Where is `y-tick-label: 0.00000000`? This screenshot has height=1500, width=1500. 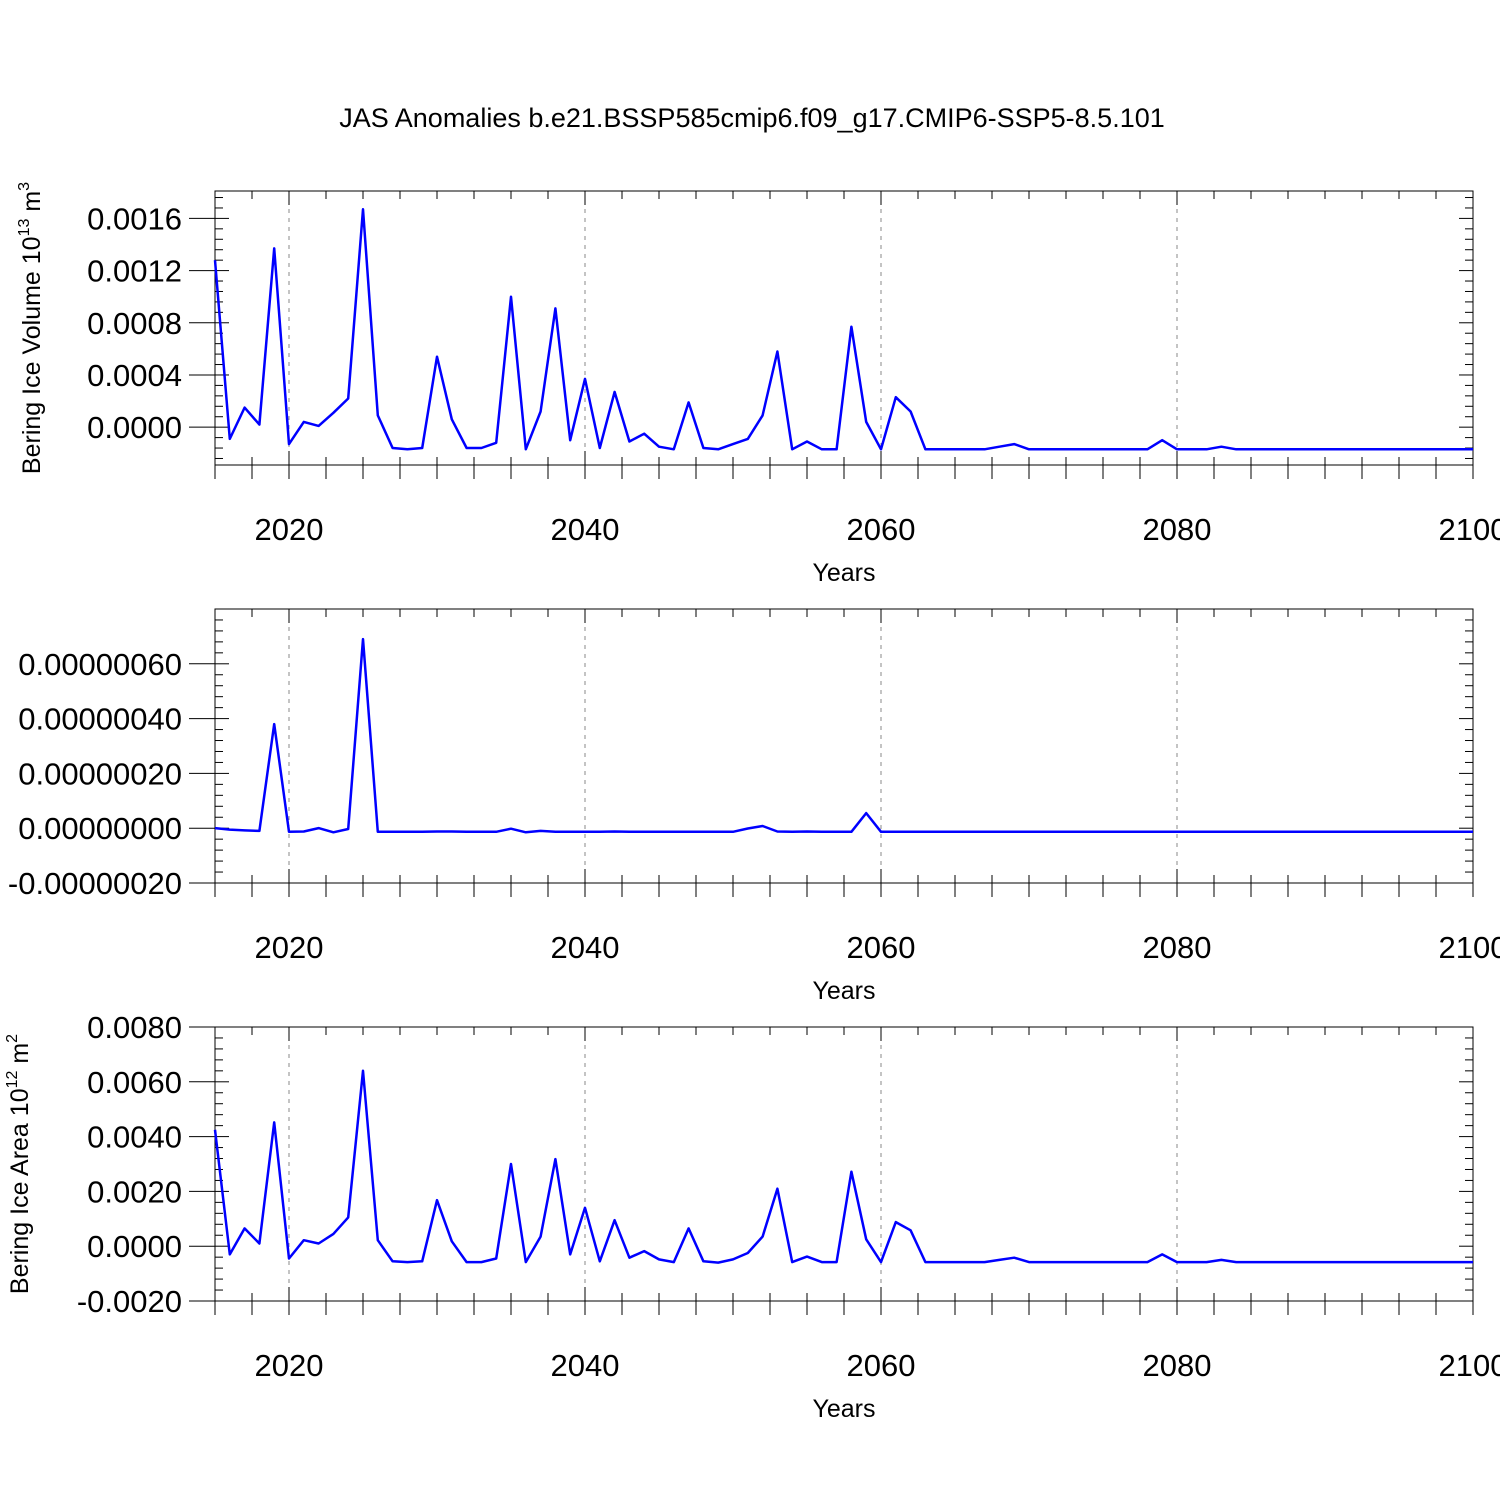 y-tick-label: 0.00000000 is located at coordinates (100, 828).